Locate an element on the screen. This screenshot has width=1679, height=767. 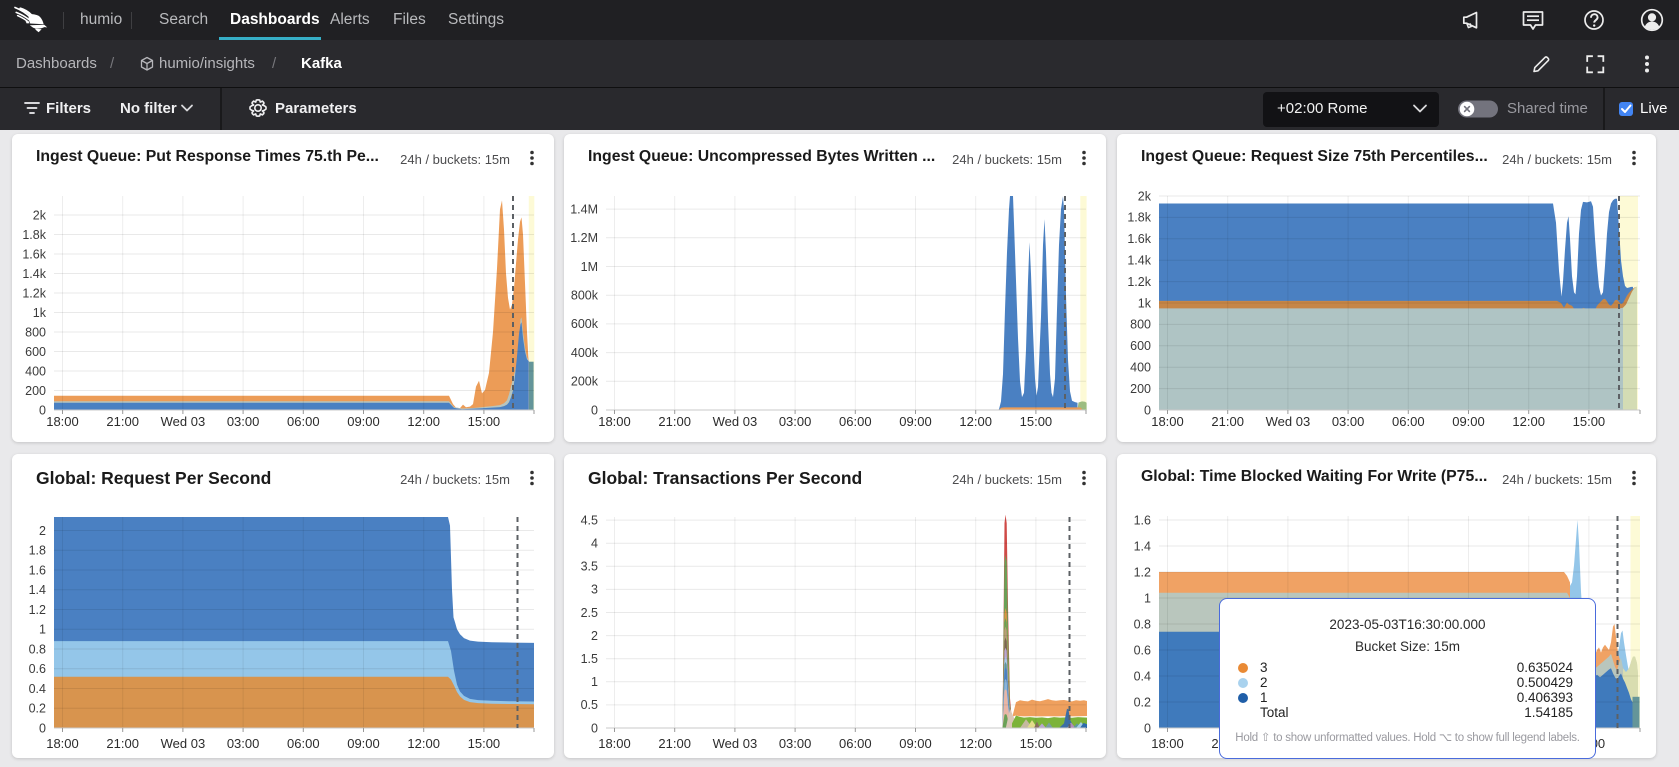
svg-text: 4 is located at coordinates (594, 544).